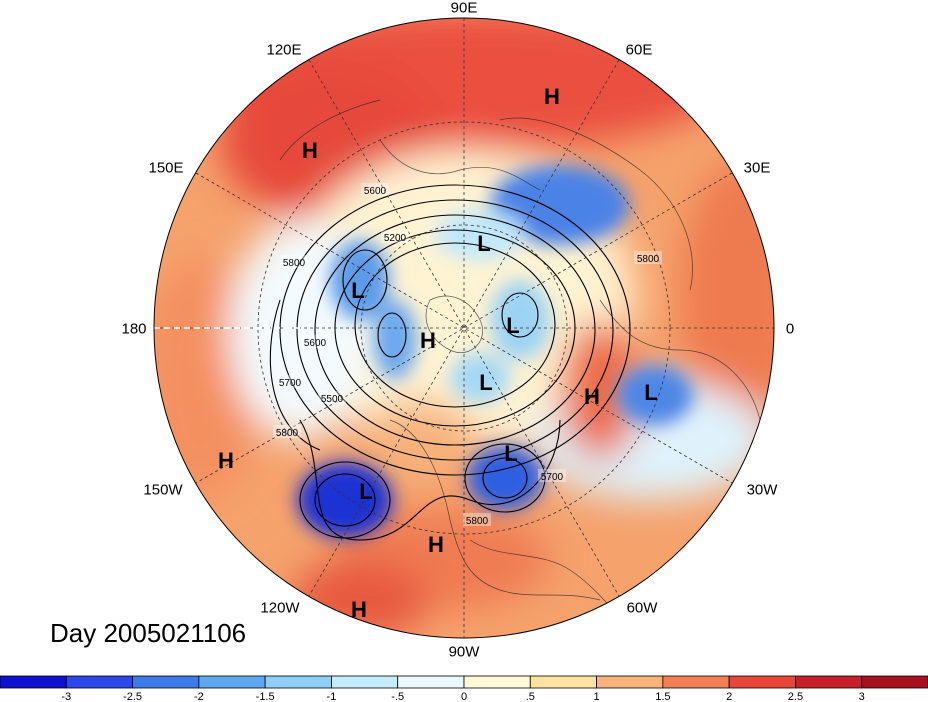 Image resolution: width=928 pixels, height=702 pixels. What do you see at coordinates (284, 50) in the screenshot?
I see `lon-label-120e: 120E` at bounding box center [284, 50].